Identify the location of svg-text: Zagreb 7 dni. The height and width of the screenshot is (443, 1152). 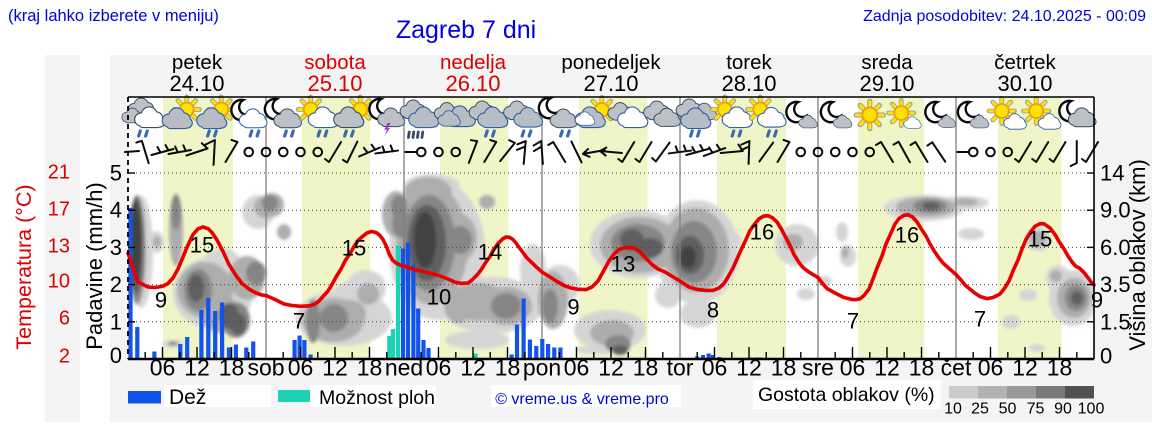
(466, 30).